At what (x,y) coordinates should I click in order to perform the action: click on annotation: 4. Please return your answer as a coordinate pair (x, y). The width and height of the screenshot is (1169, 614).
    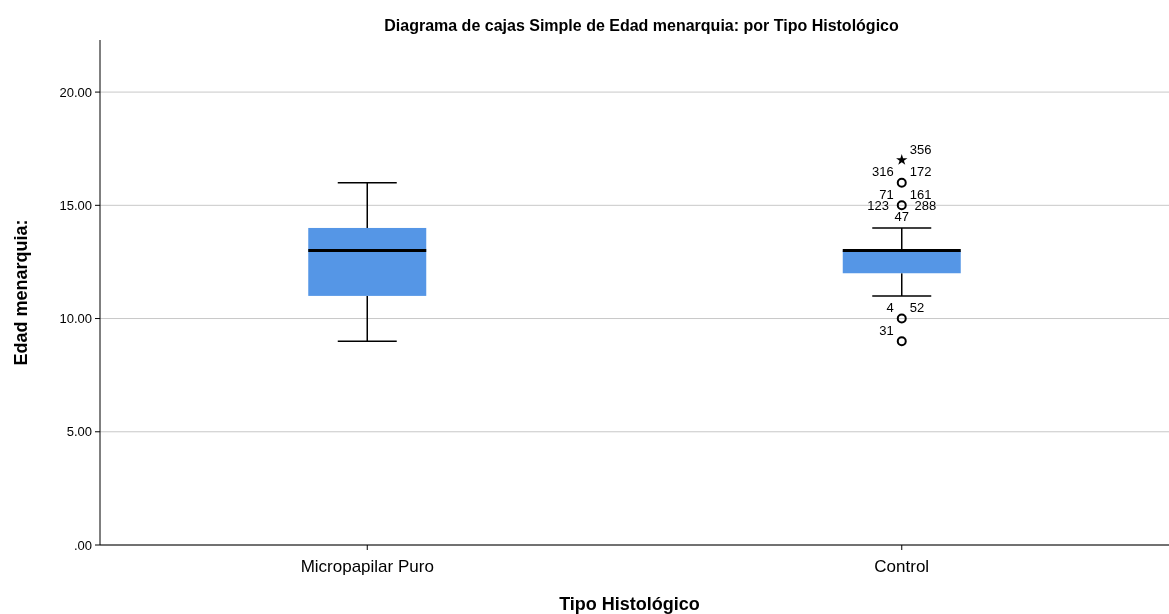
    Looking at the image, I should click on (890, 308).